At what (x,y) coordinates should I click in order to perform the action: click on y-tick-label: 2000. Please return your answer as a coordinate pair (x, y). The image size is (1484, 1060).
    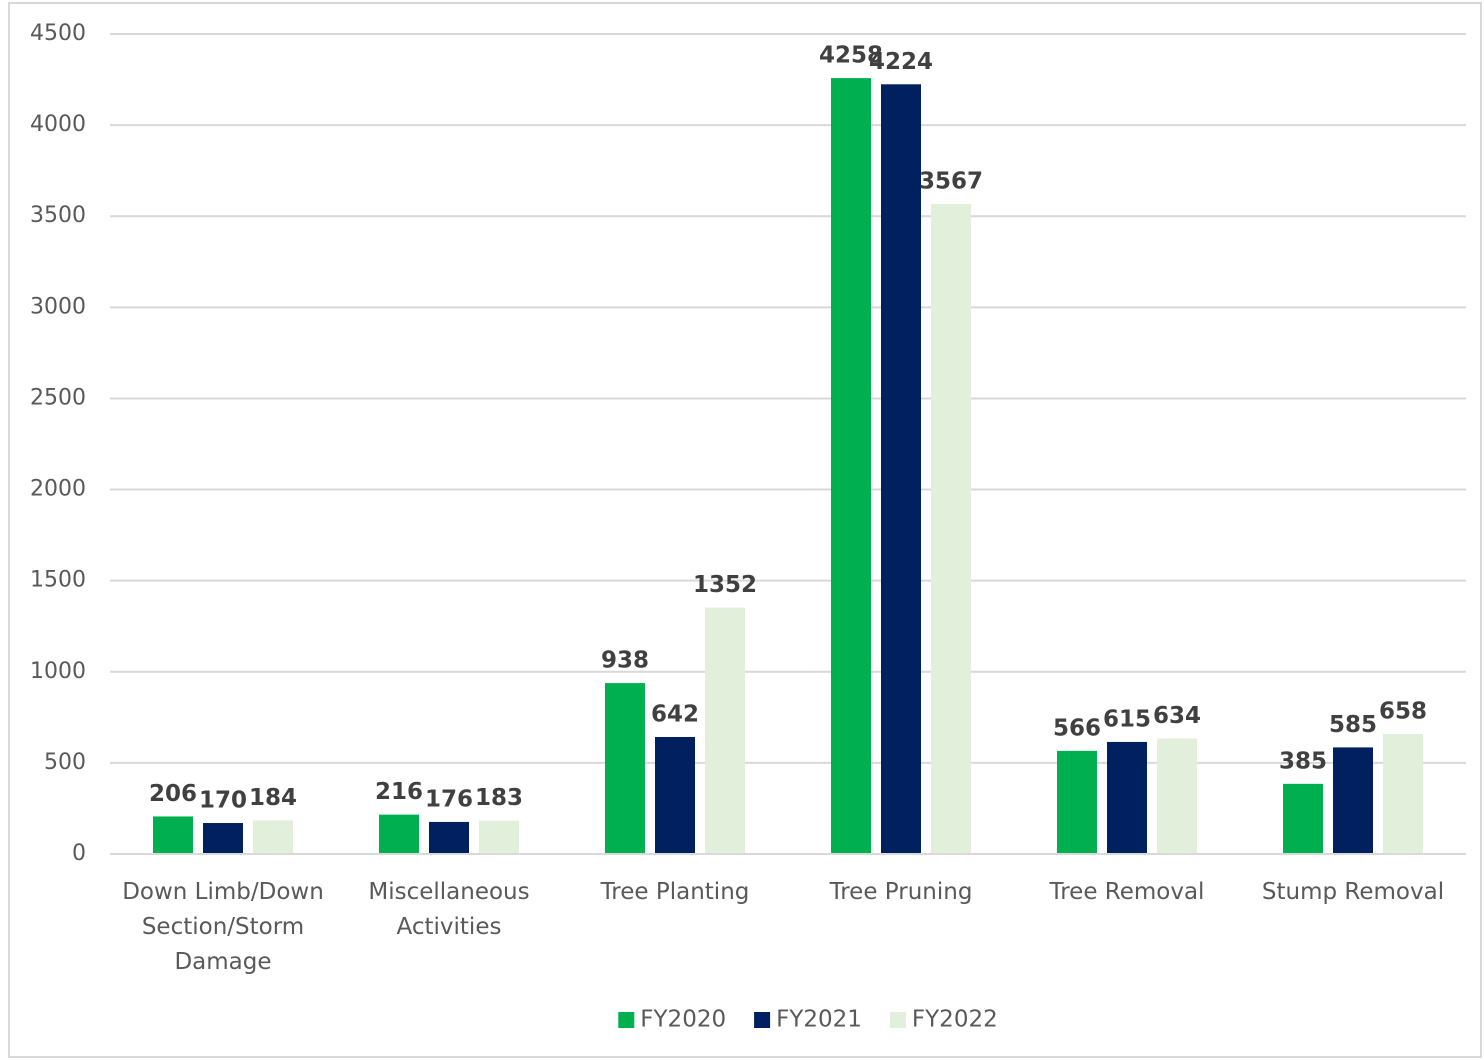
    Looking at the image, I should click on (58, 489).